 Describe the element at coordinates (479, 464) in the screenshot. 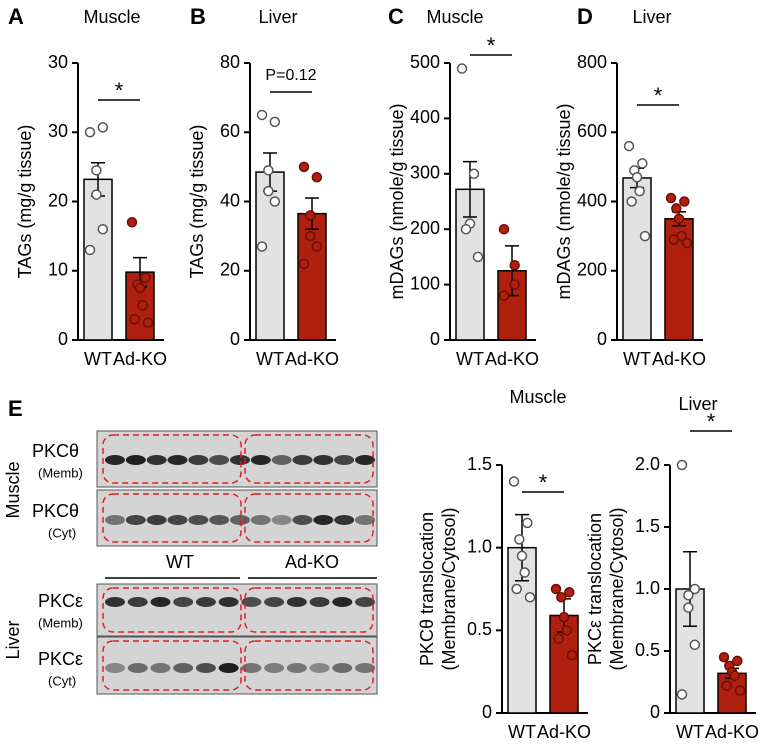

I see `y-tick-label: 1.5` at that location.